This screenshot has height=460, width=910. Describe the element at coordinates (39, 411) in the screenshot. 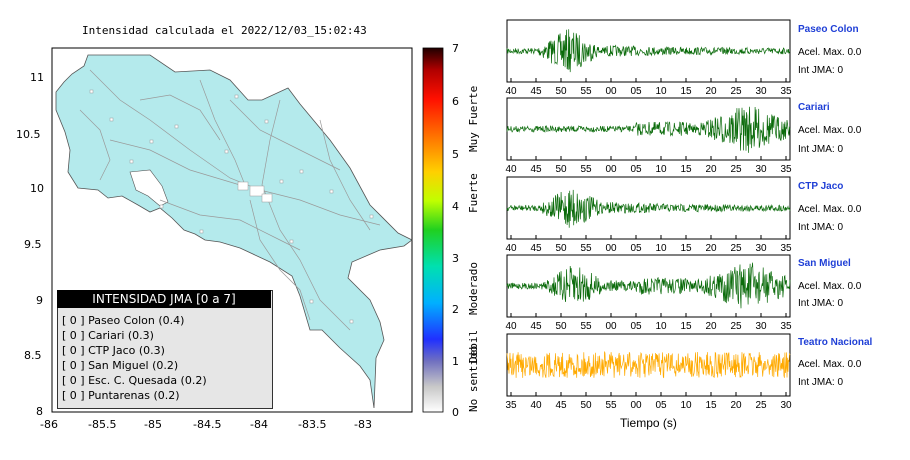

I see `map-ytick: 8` at that location.